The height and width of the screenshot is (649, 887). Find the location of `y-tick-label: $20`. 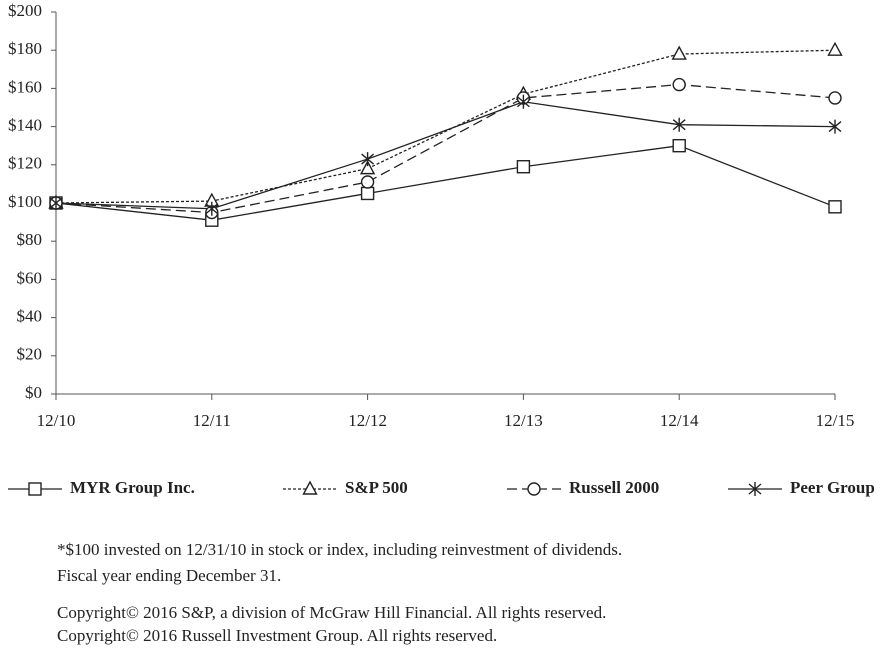

y-tick-label: $20 is located at coordinates (30, 354).